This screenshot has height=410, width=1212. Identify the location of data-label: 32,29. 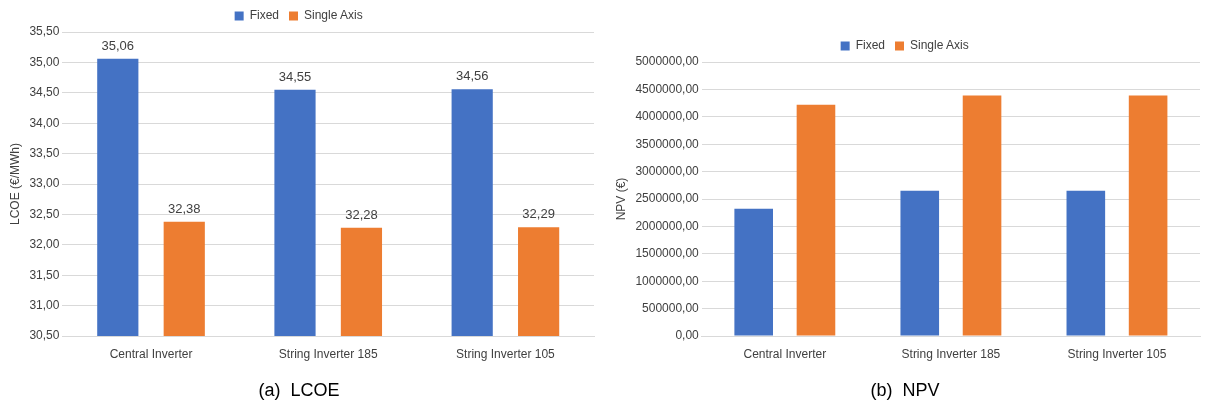
(538, 214).